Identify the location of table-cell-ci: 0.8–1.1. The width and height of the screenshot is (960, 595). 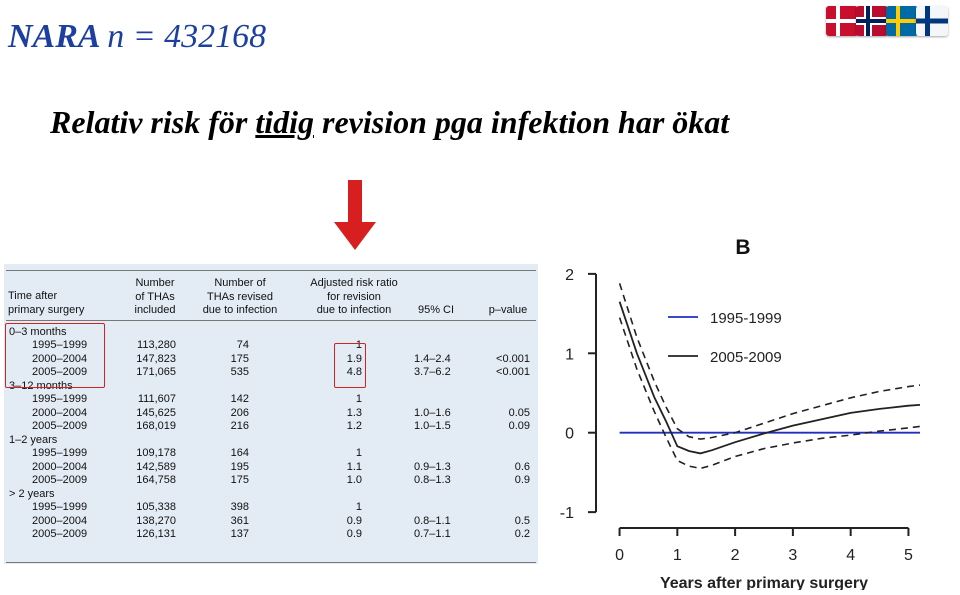
(432, 520).